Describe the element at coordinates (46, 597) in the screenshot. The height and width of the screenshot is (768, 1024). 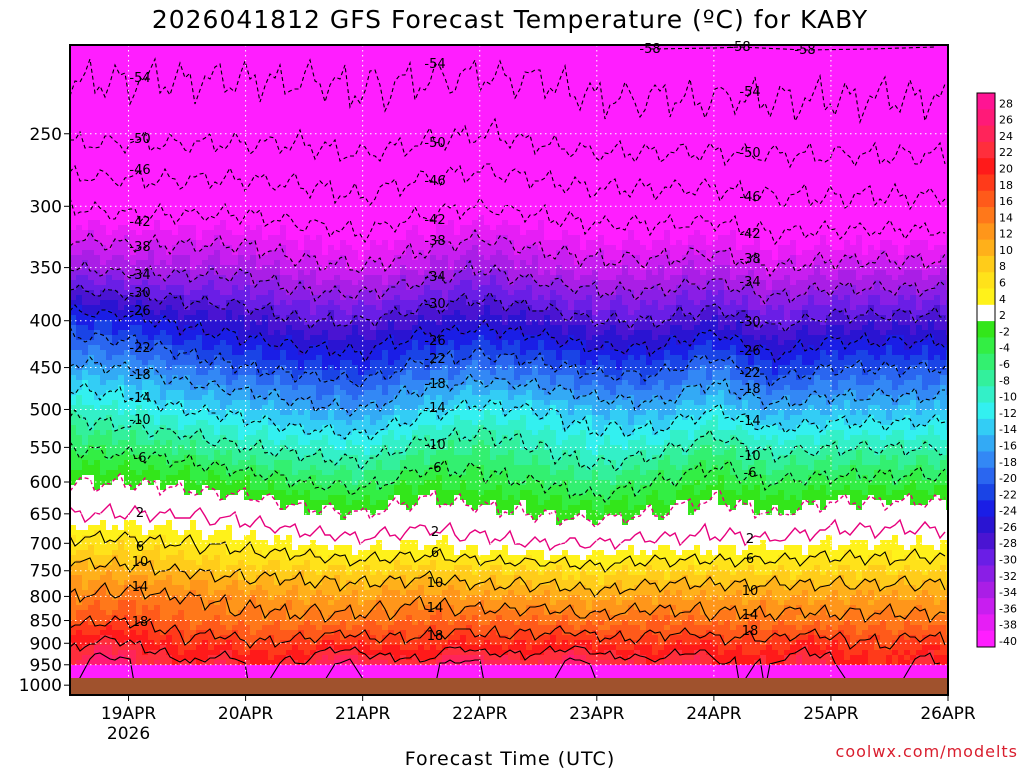
I see `y-tick-label: 800` at that location.